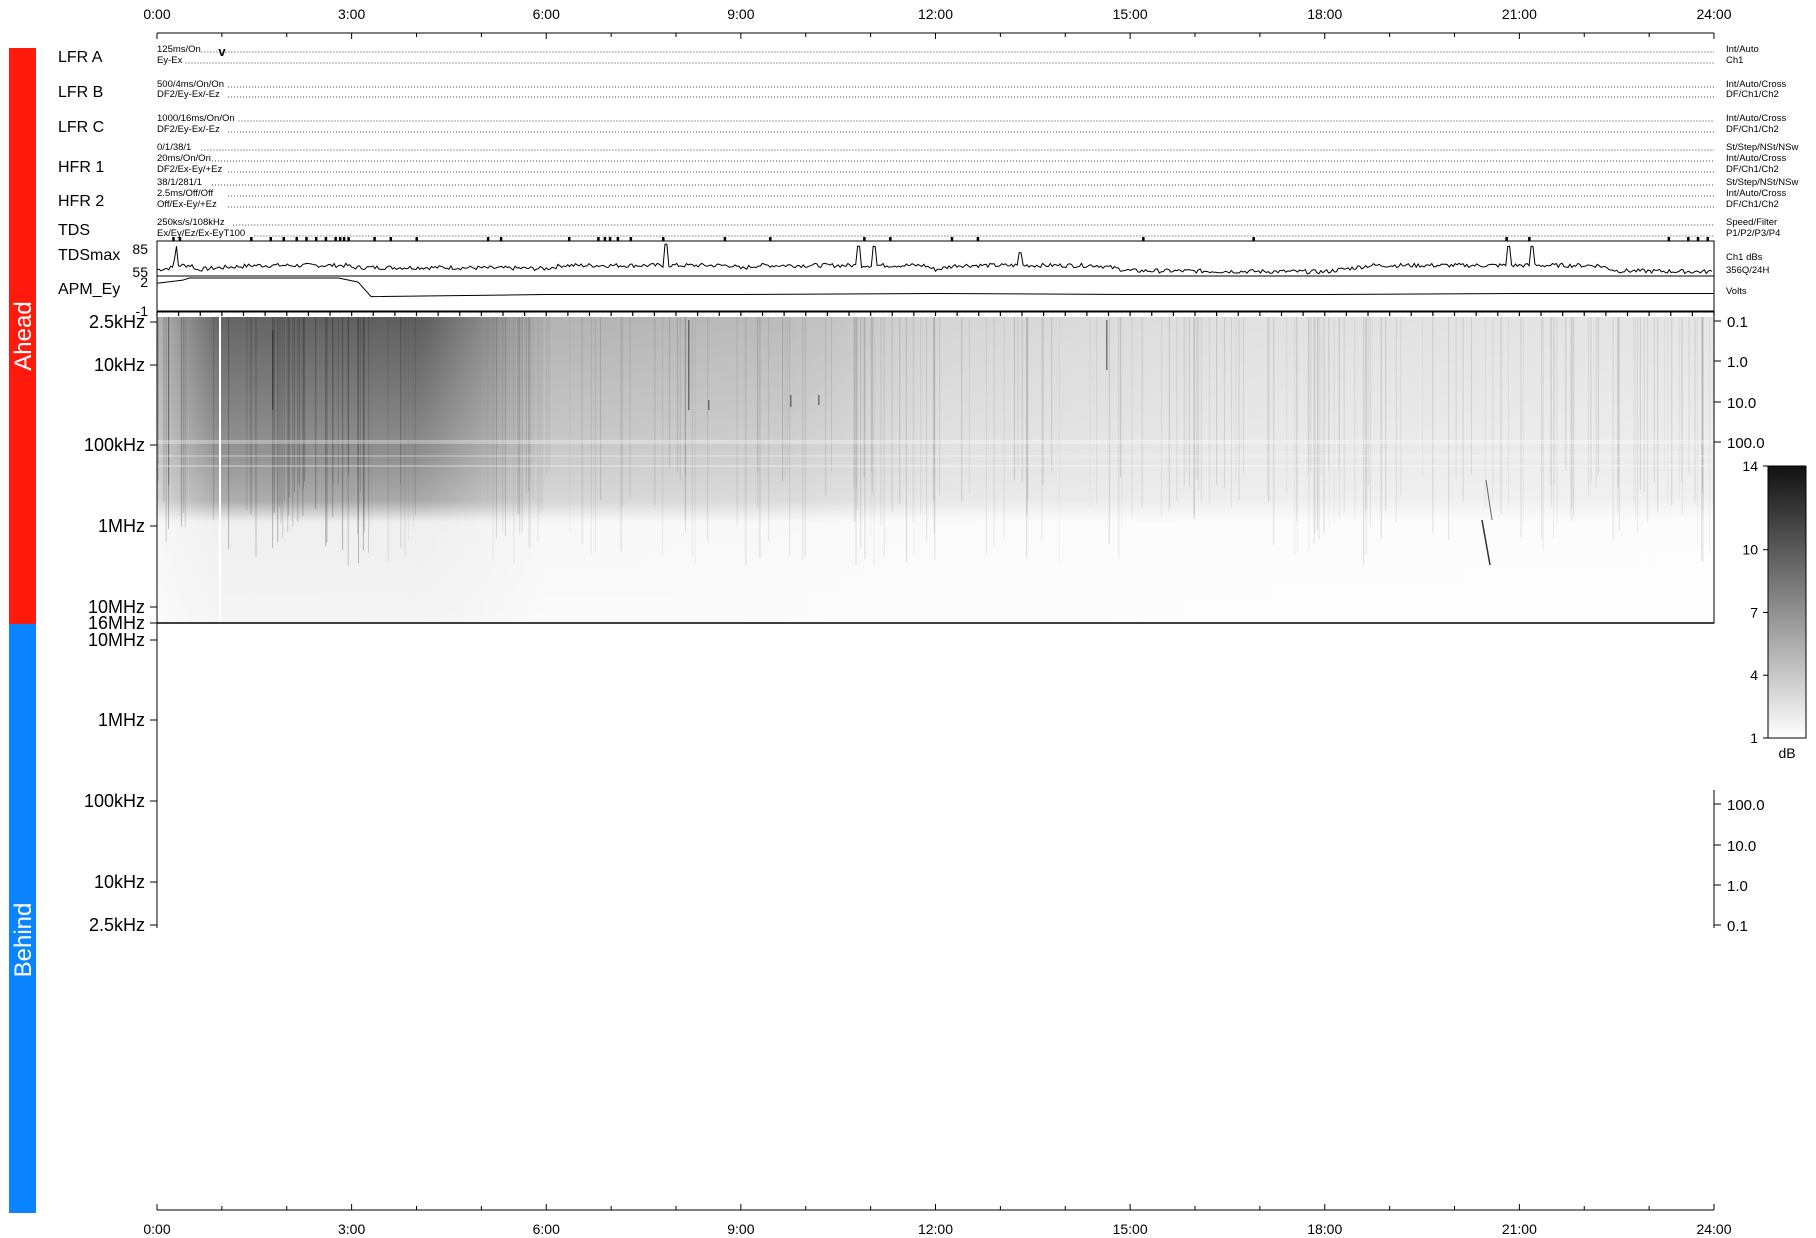 Image resolution: width=1816 pixels, height=1238 pixels. Describe the element at coordinates (1752, 94) in the screenshot. I see `row-1-mode-1: DF/Ch1/Ch2` at that location.